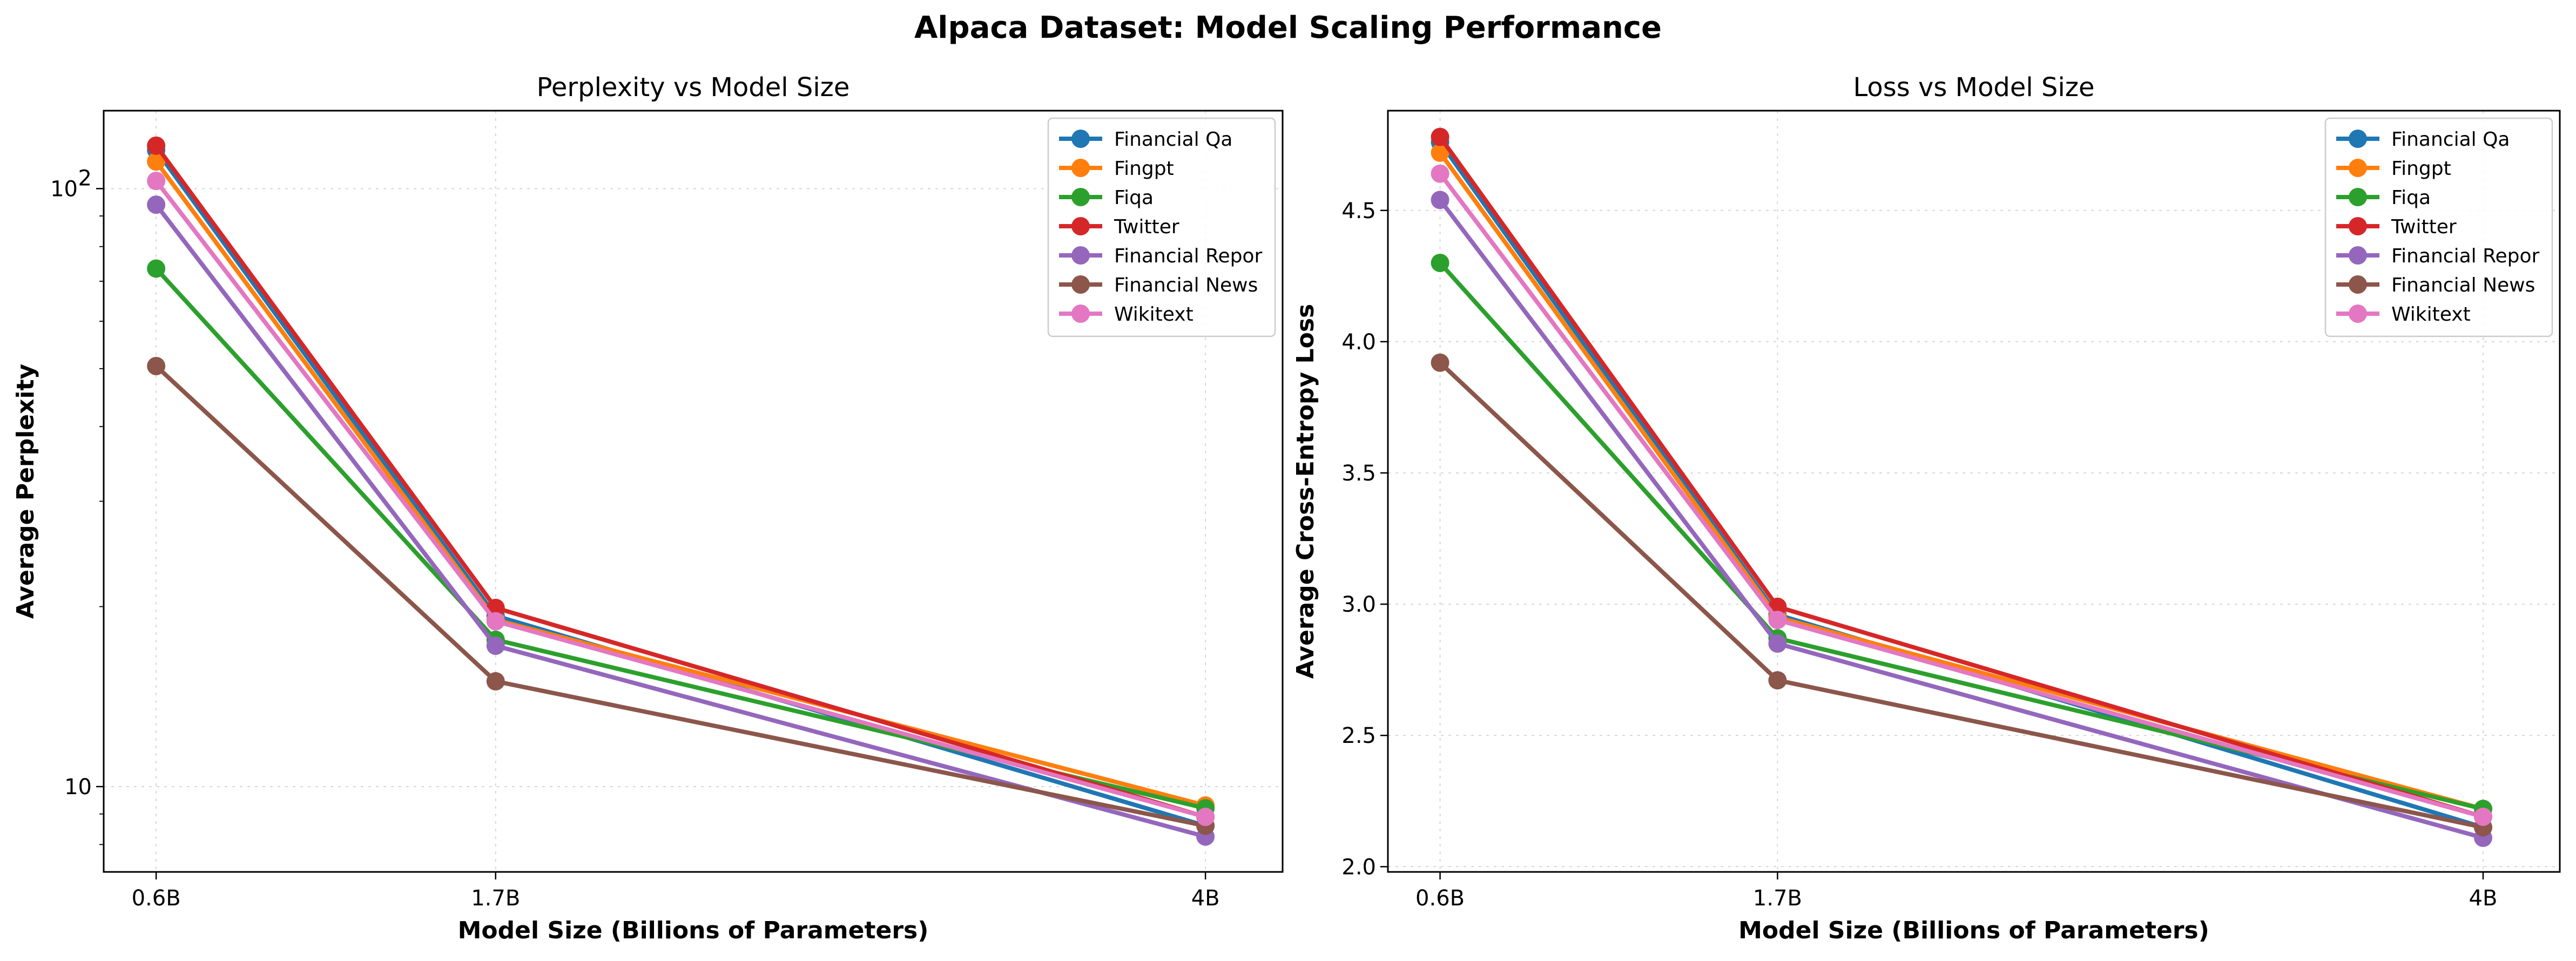 The image size is (2576, 961). Describe the element at coordinates (1080, 284) in the screenshot. I see `perplexity-legend-marker-financial-news` at that location.